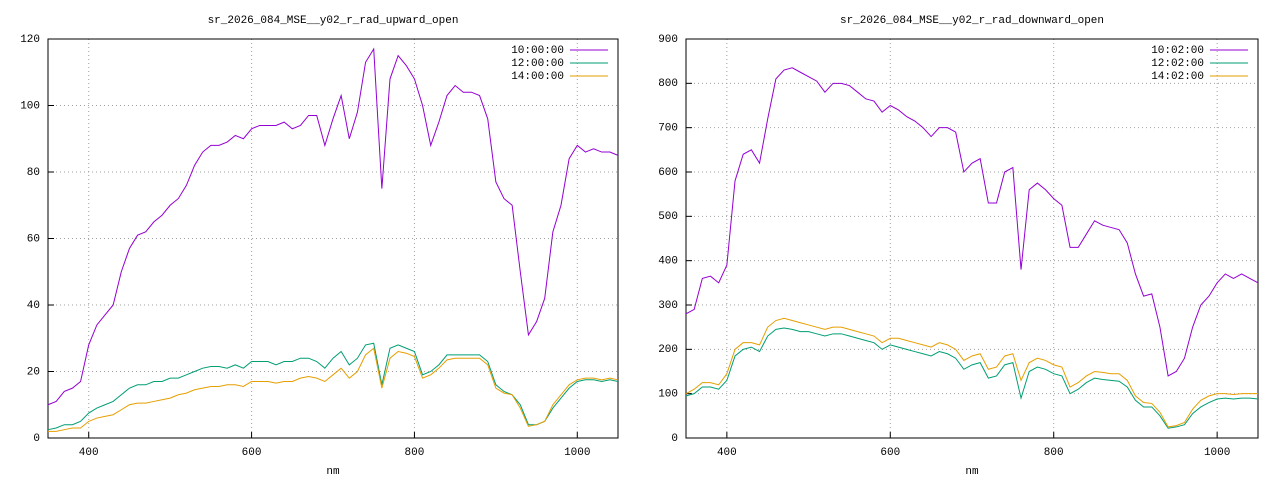 This screenshot has height=480, width=1280. I want to click on legend-label: 12:00:00, so click(537, 64).